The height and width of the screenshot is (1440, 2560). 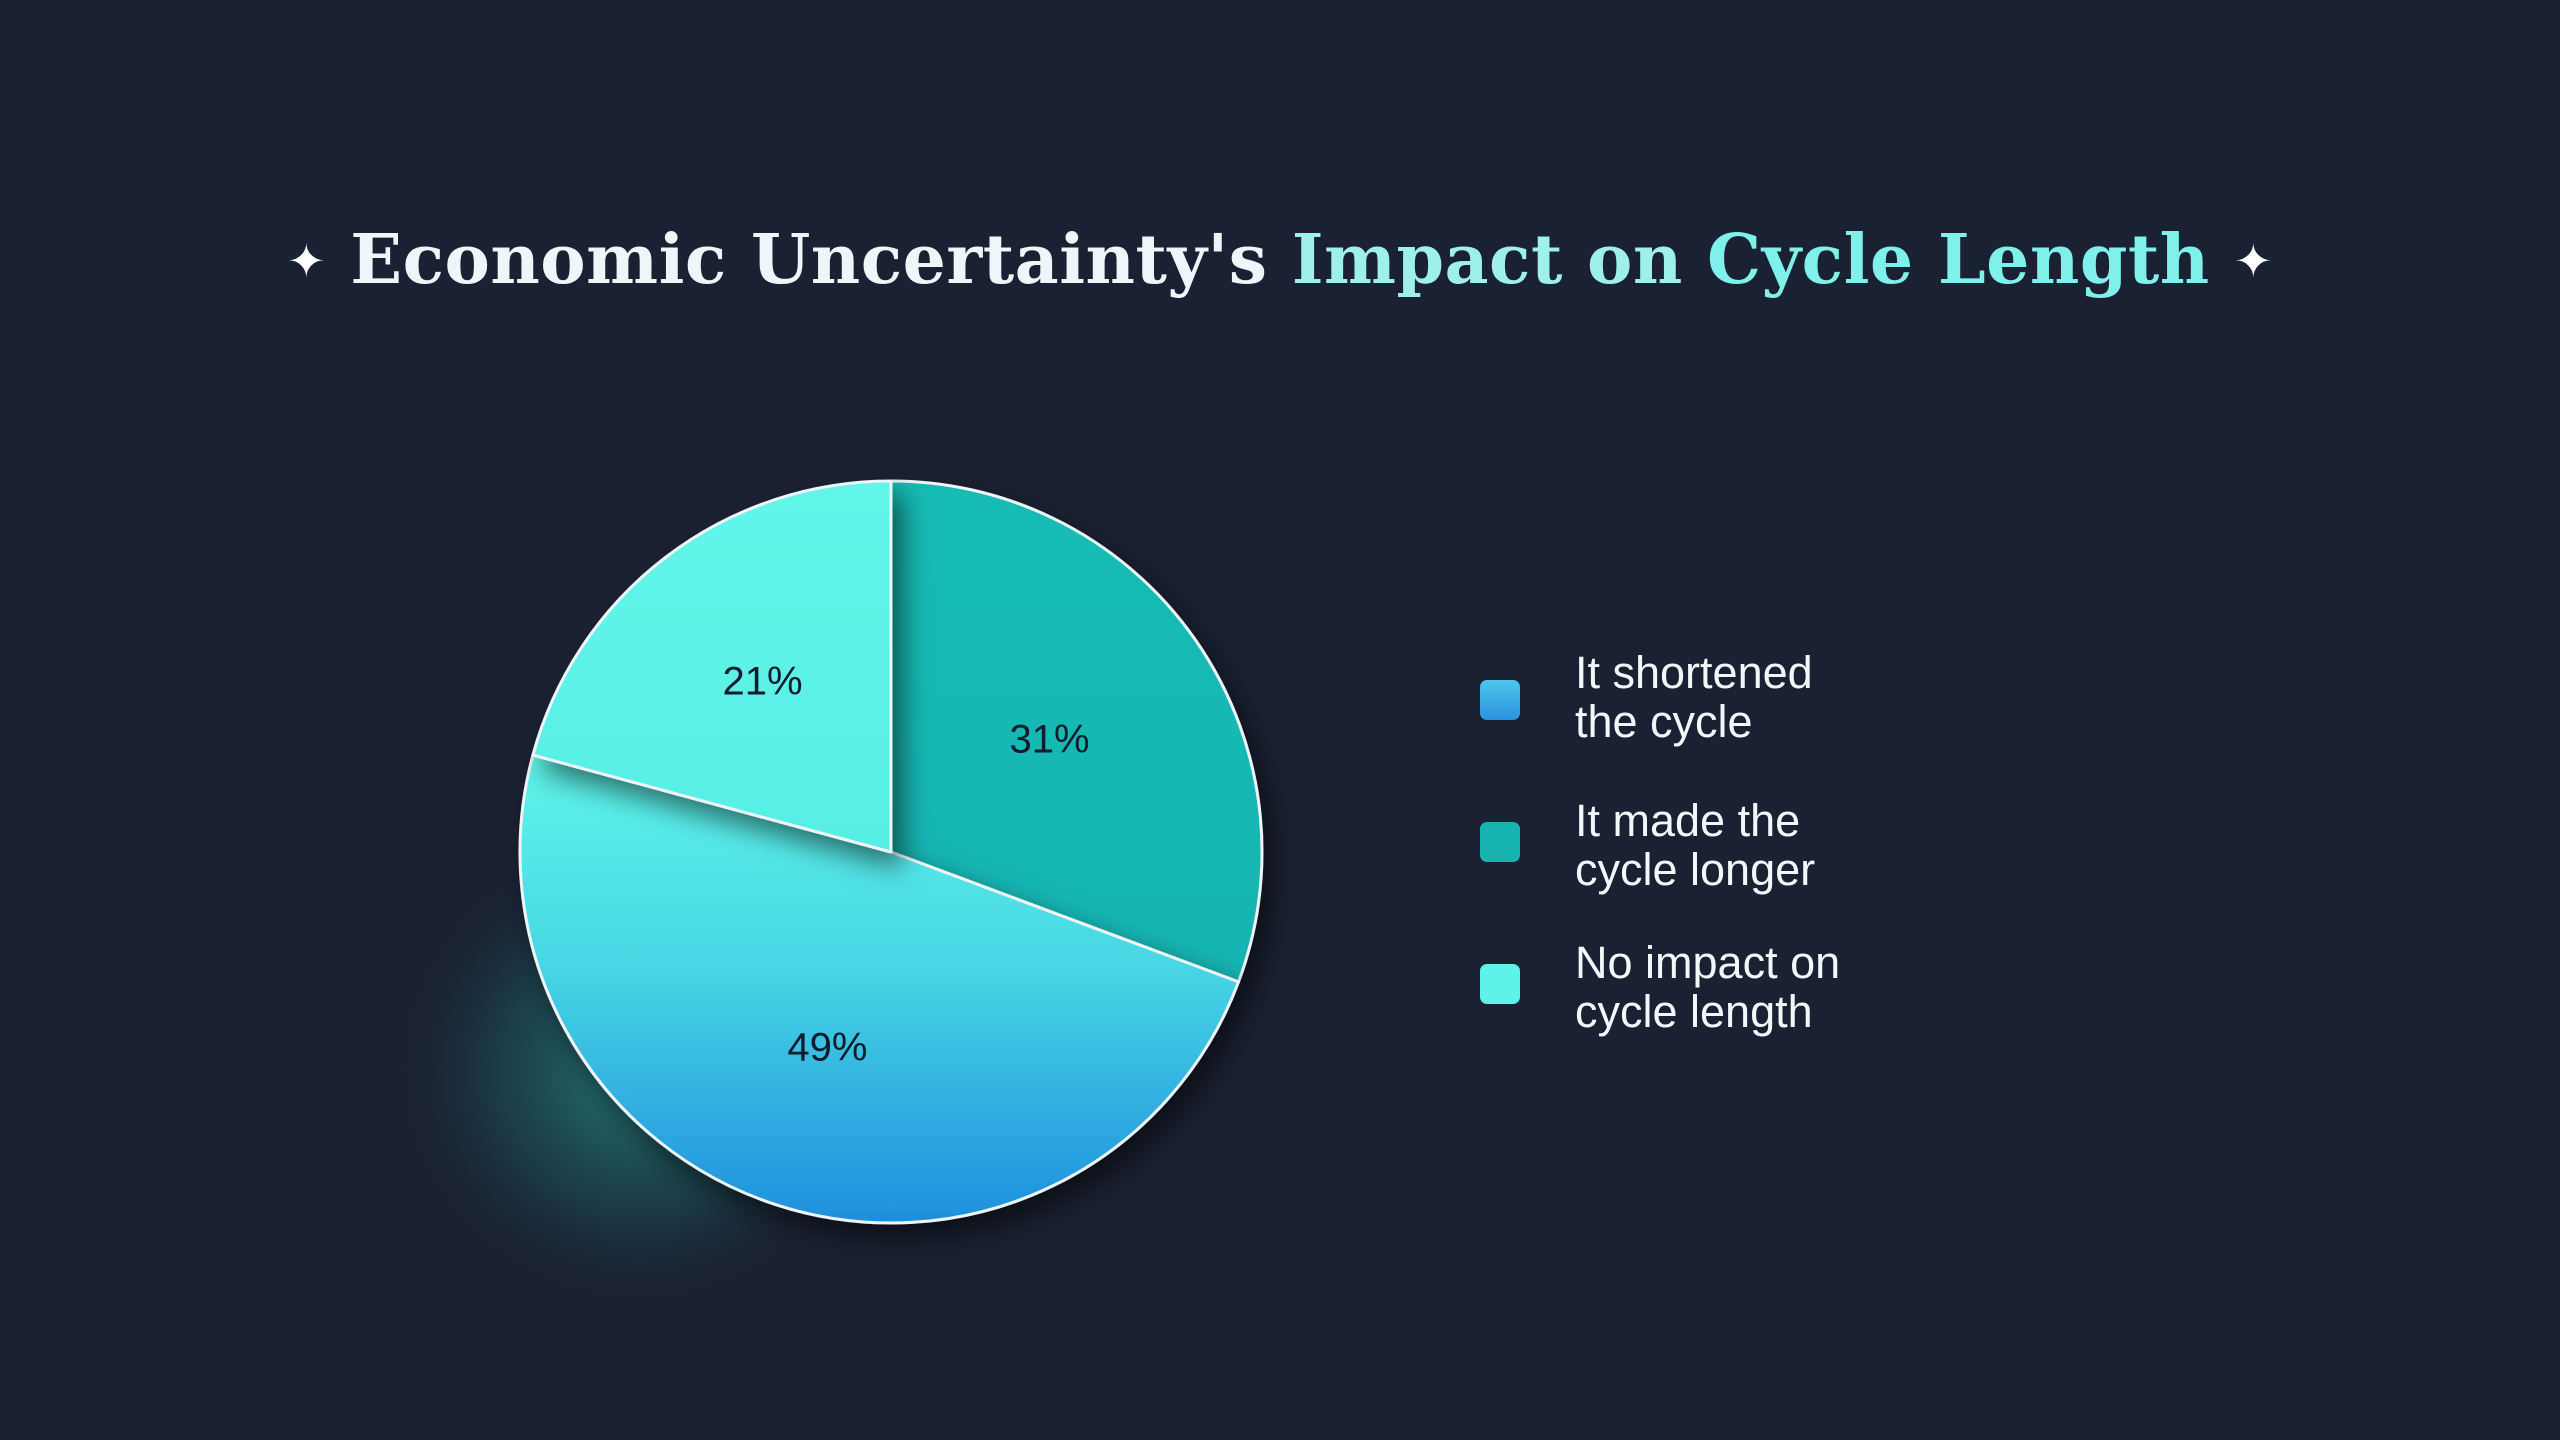 I want to click on slice-label-no-impact: 21%, so click(x=762, y=682).